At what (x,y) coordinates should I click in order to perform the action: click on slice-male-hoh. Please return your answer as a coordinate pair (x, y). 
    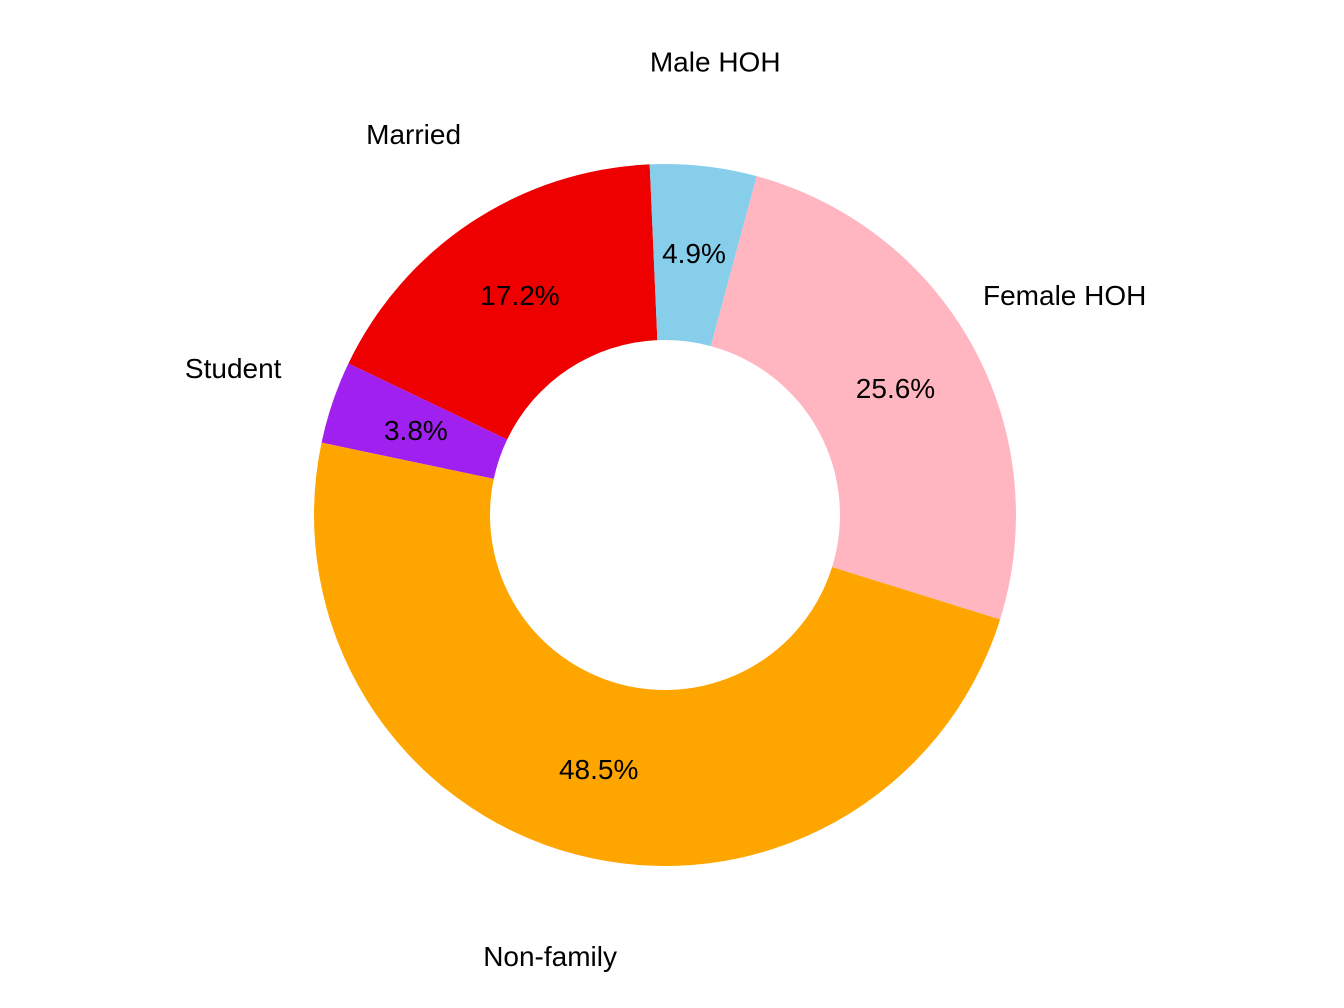
    Looking at the image, I should click on (703, 255).